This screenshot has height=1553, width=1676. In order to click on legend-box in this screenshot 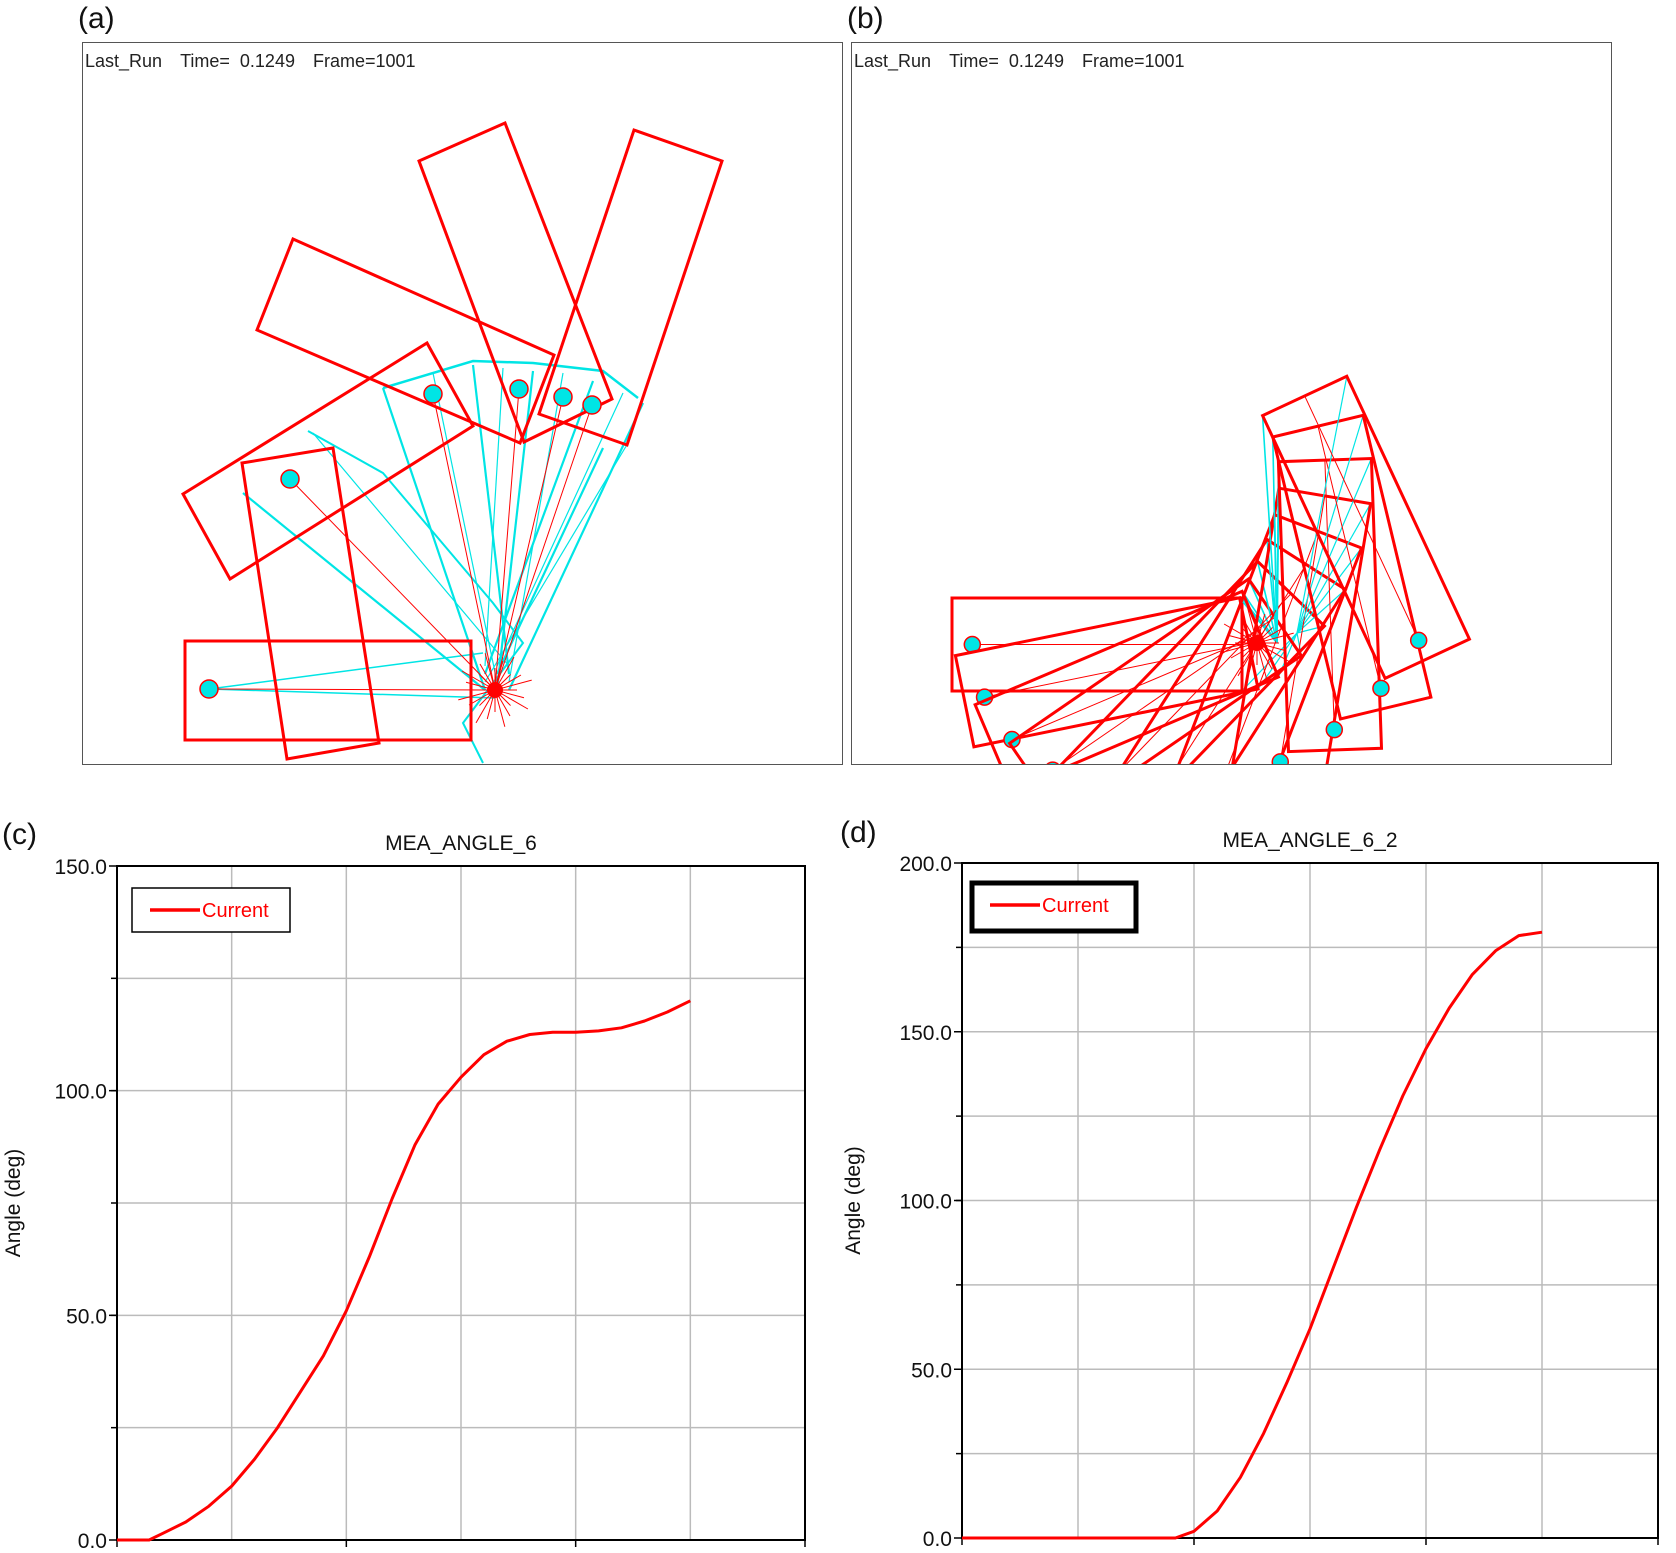, I will do `click(1054, 907)`.